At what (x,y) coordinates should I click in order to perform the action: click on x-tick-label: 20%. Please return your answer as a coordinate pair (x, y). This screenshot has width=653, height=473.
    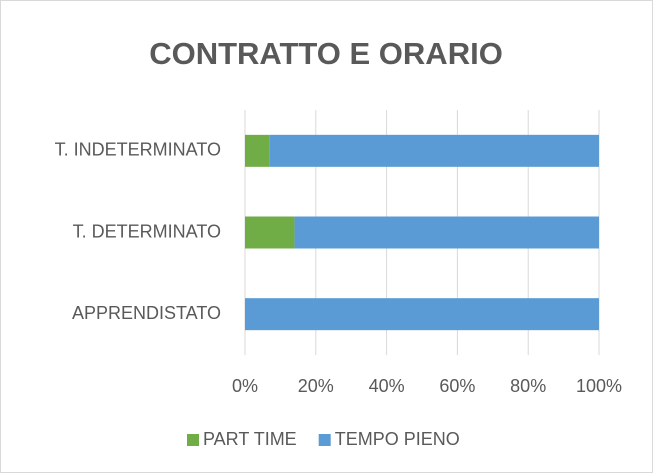
    Looking at the image, I should click on (316, 386).